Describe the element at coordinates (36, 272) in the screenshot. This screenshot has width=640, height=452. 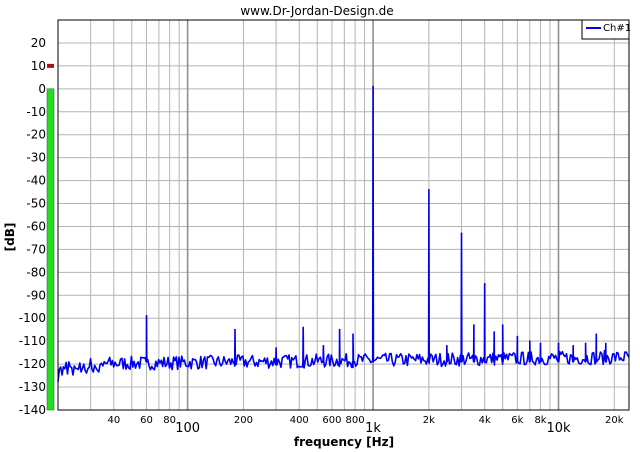
I see `y-tick-label: -80` at that location.